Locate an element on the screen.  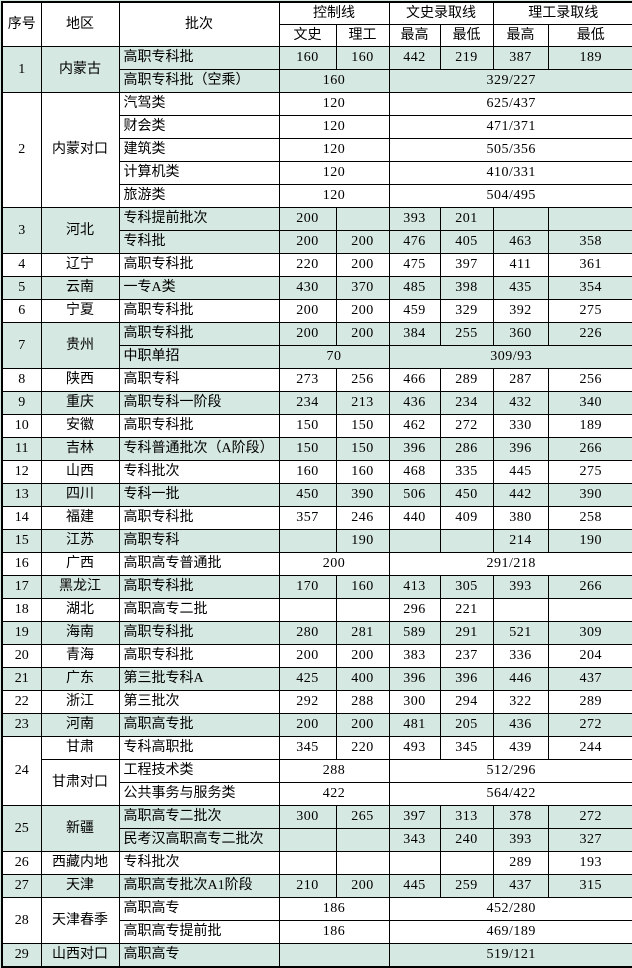
score-cell: 272 is located at coordinates (589, 817).